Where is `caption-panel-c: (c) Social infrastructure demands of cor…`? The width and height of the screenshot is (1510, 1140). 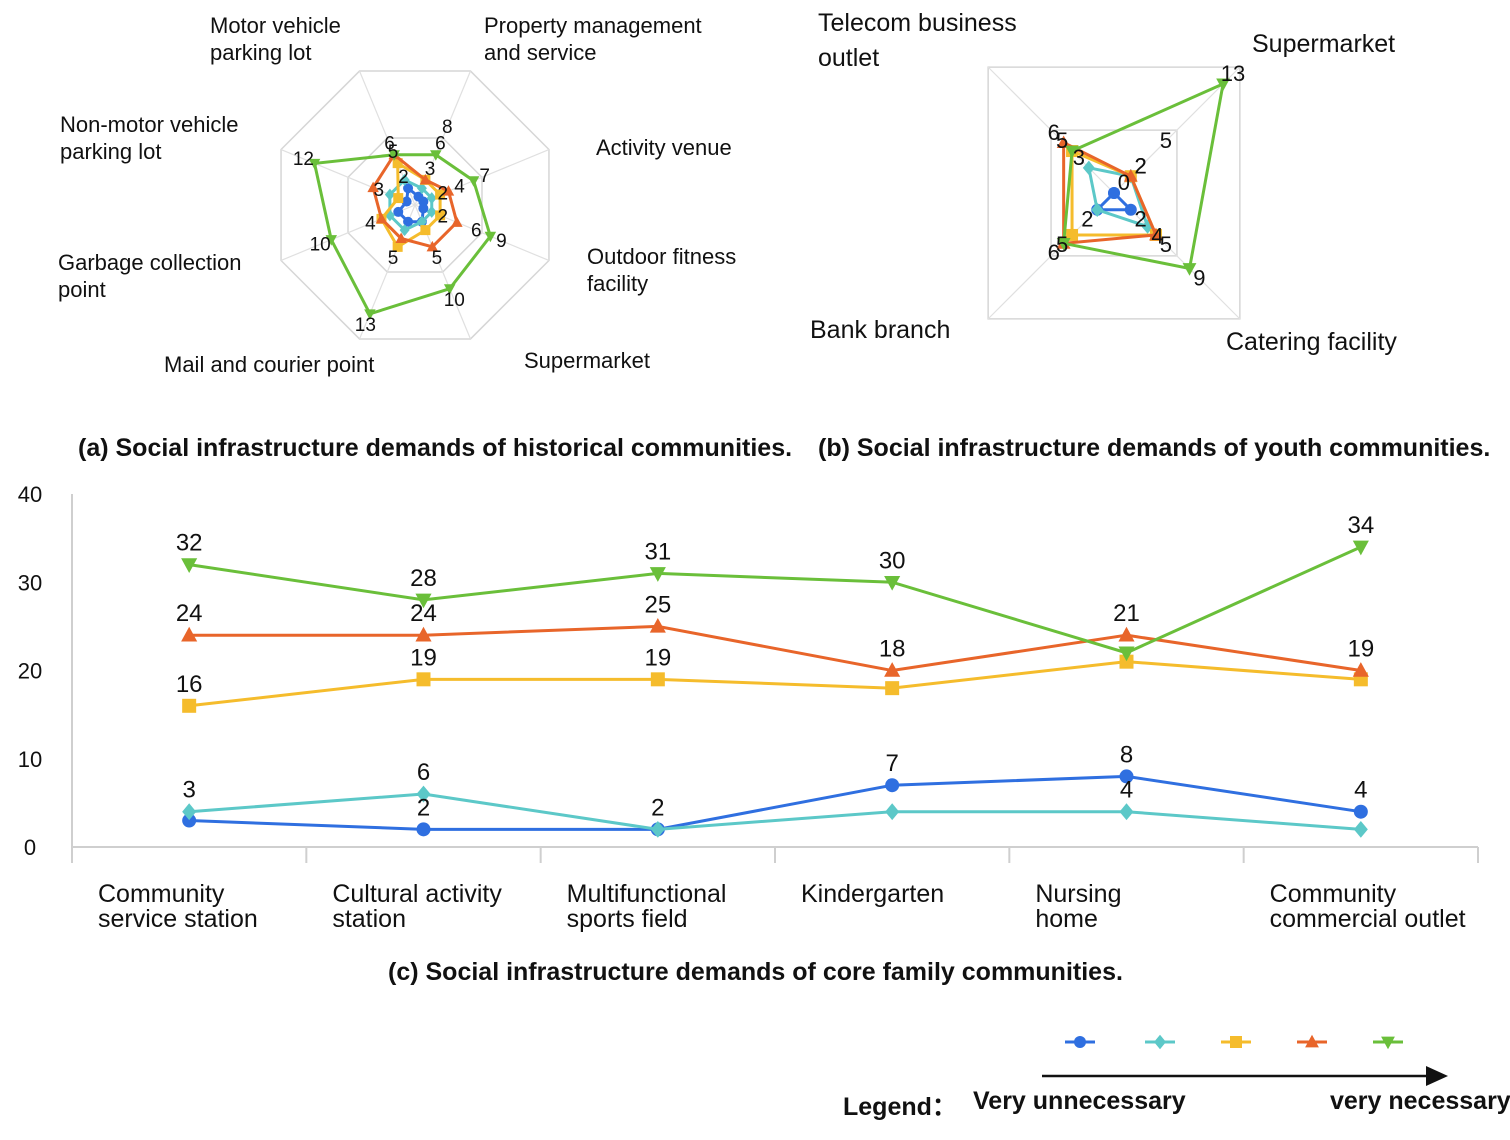
caption-panel-c: (c) Social infrastructure demands of cor… is located at coordinates (755, 972).